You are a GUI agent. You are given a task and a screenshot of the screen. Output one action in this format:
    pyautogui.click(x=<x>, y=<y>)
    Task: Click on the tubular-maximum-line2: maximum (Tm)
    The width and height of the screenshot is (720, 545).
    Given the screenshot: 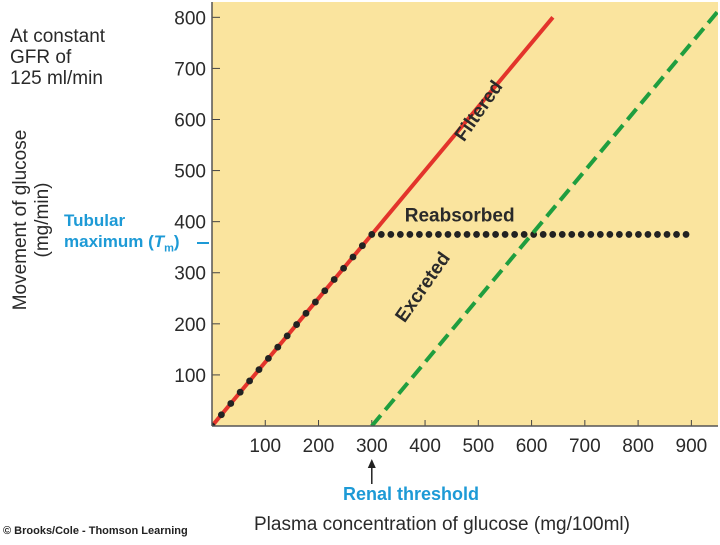 What is the action you would take?
    pyautogui.click(x=122, y=243)
    